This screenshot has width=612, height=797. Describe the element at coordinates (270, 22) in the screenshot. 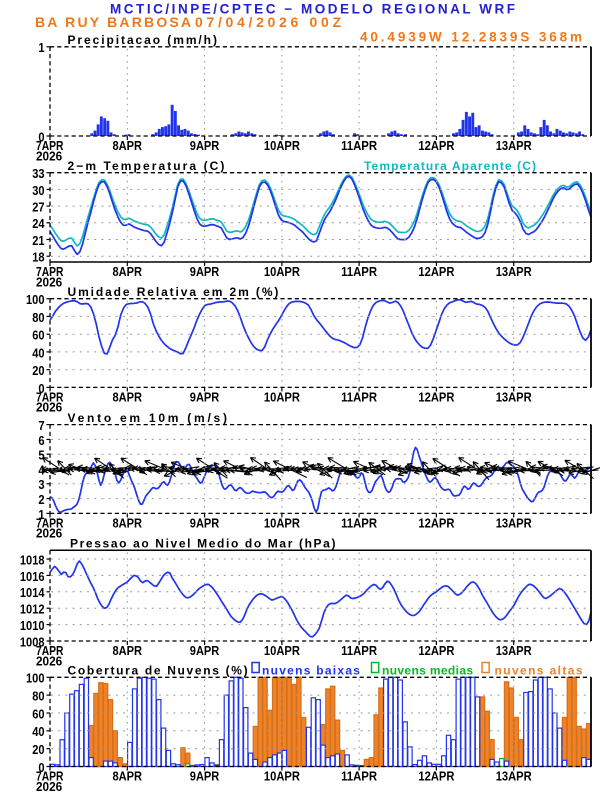

I see `svg-text: 07/04/2026 00Z` at that location.